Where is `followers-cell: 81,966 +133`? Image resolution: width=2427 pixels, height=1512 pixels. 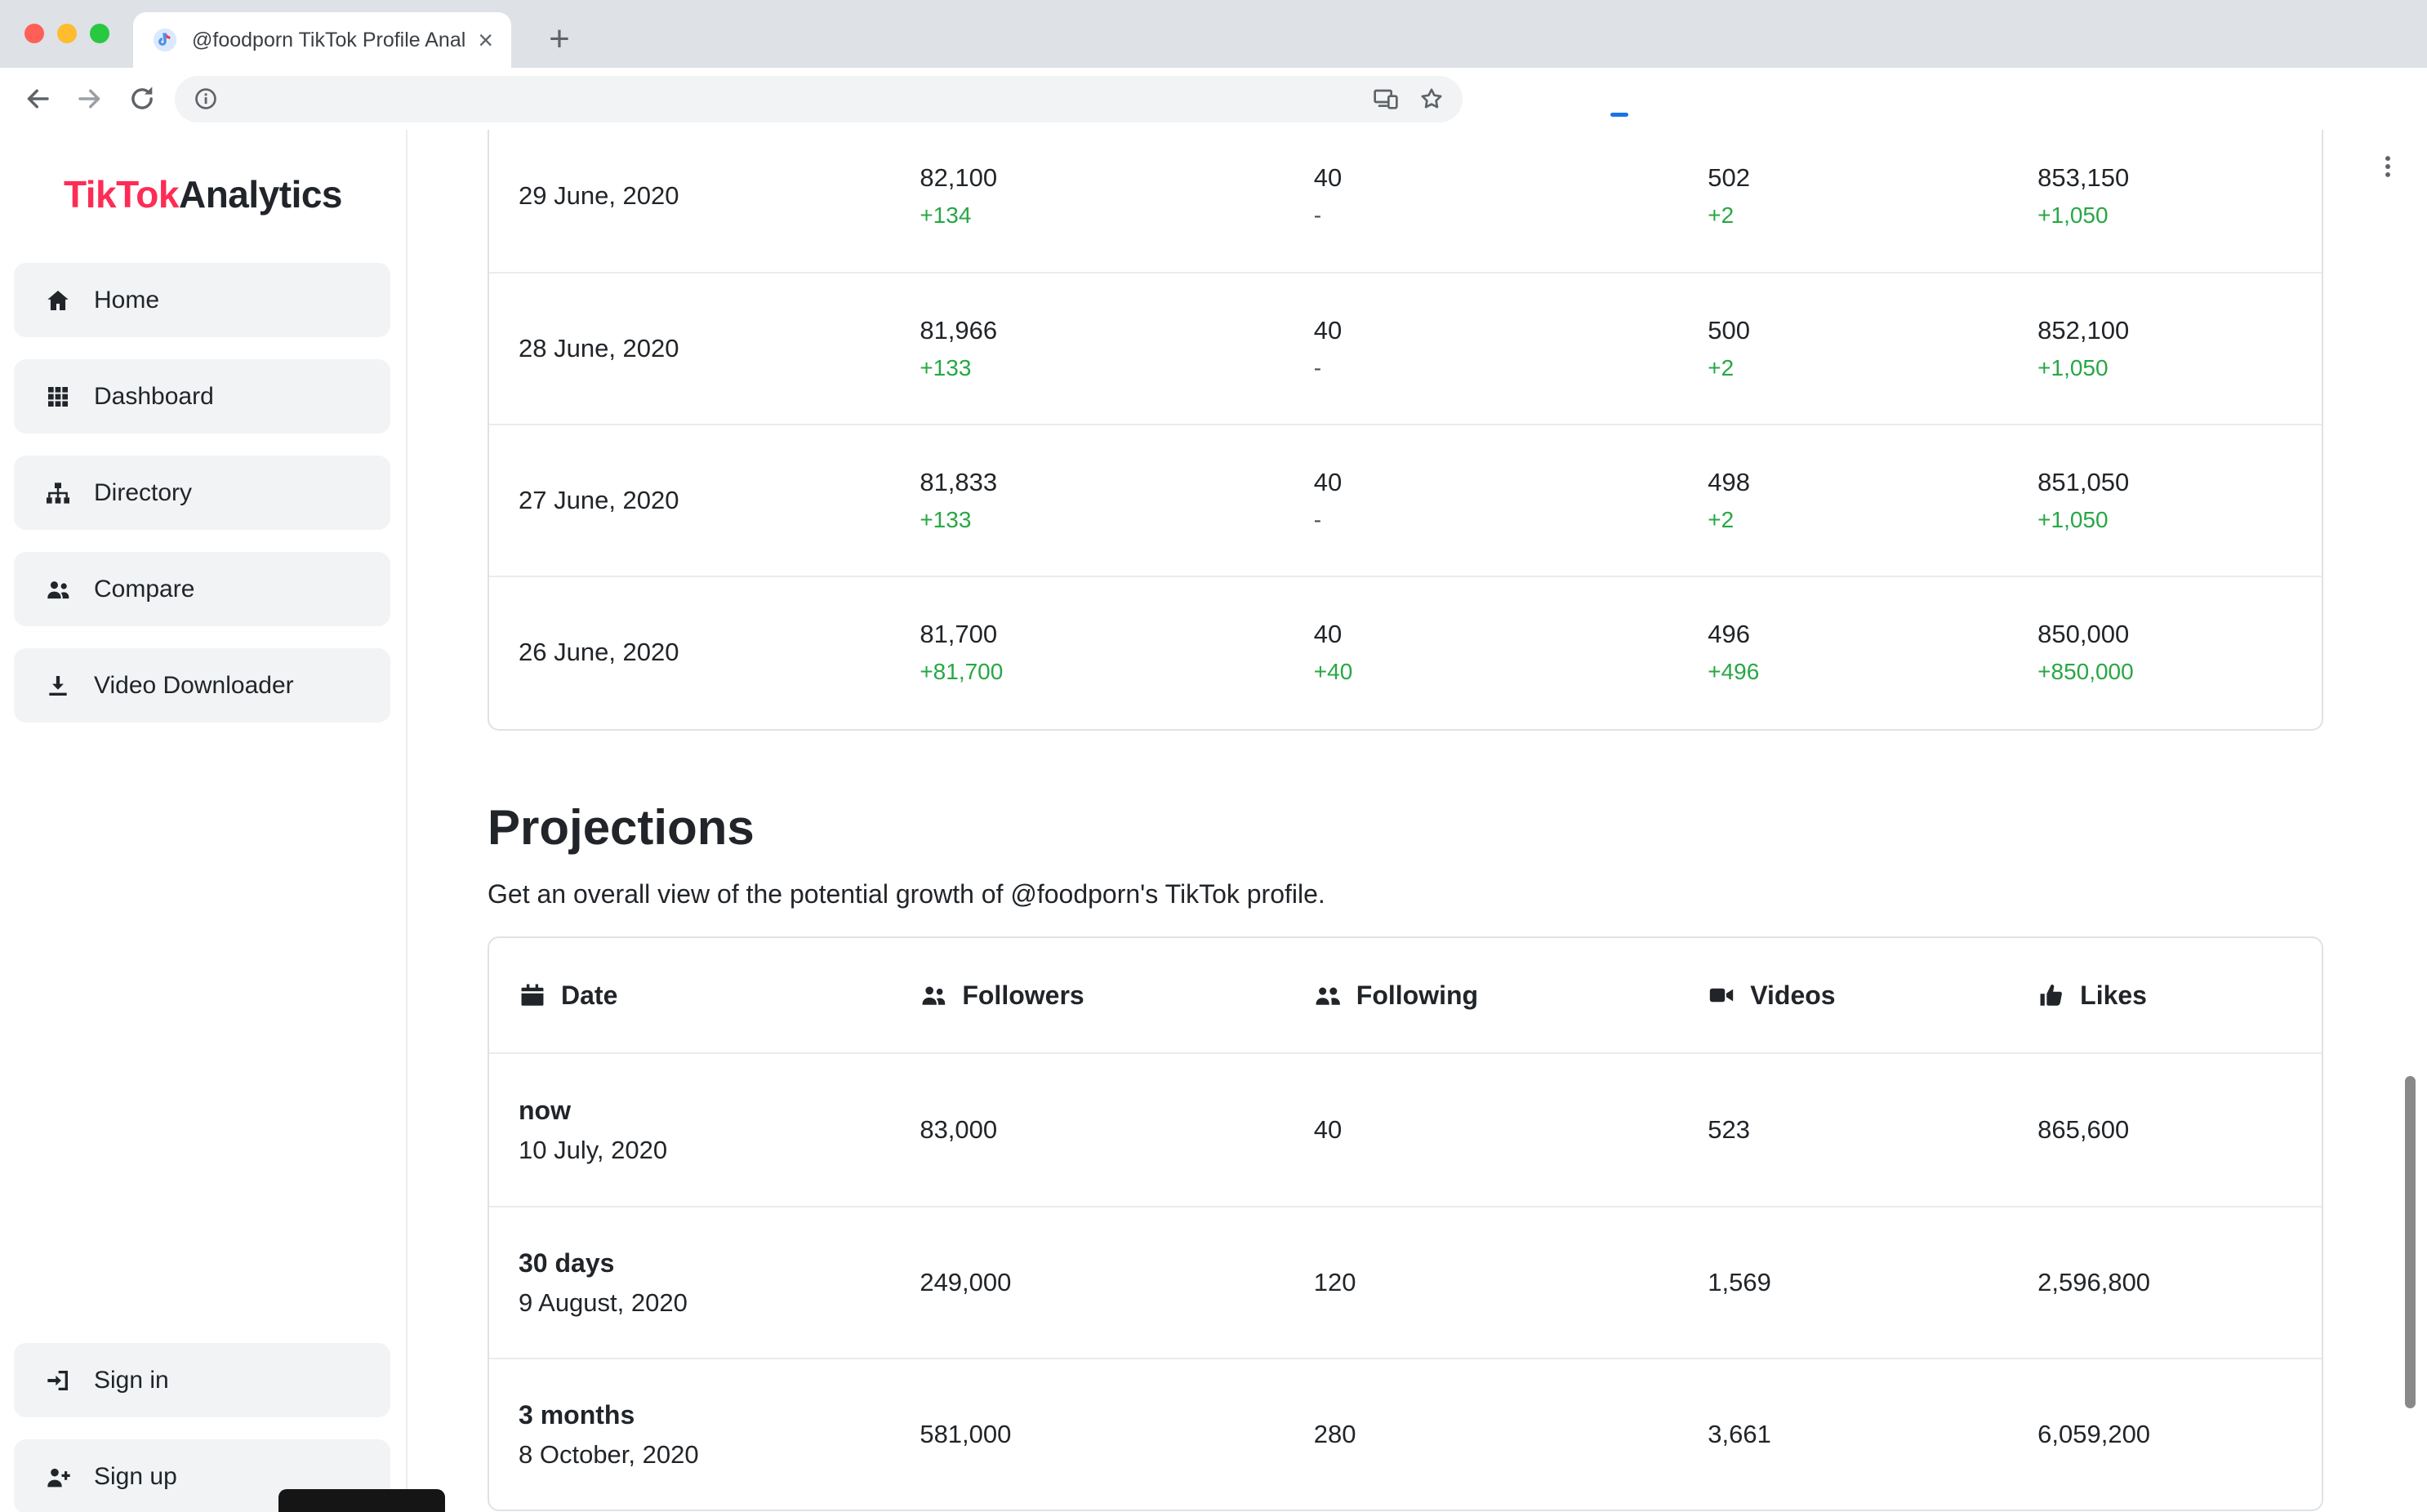
followers-cell: 81,966 +133 is located at coordinates (1116, 348).